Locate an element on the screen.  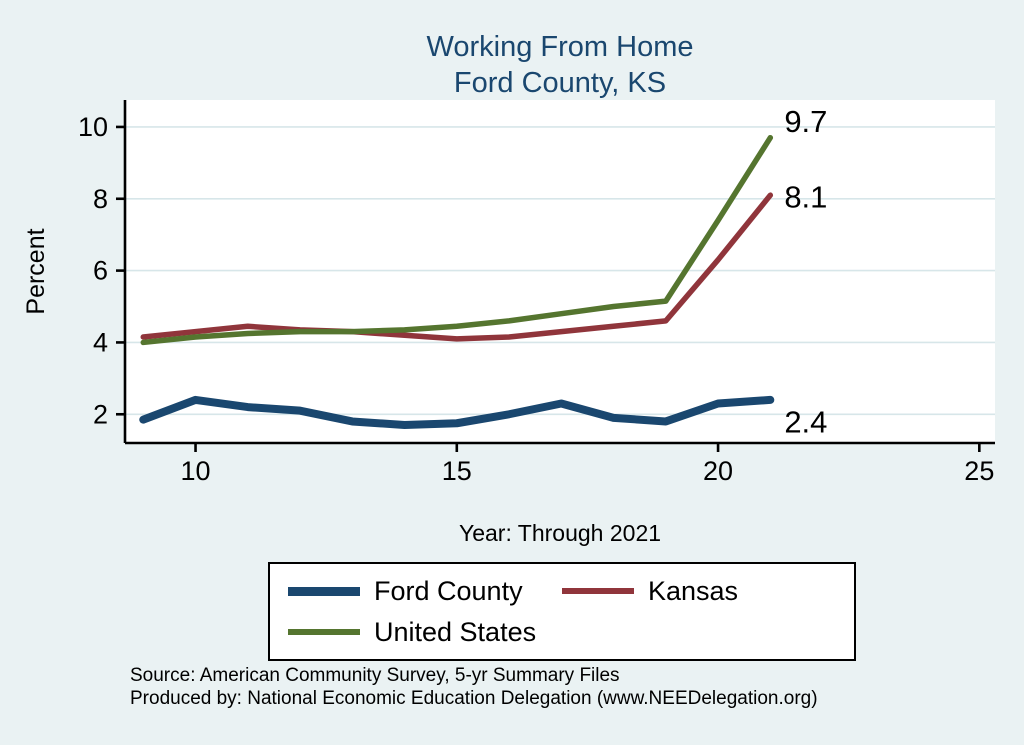
svg-text: 25 is located at coordinates (979, 471).